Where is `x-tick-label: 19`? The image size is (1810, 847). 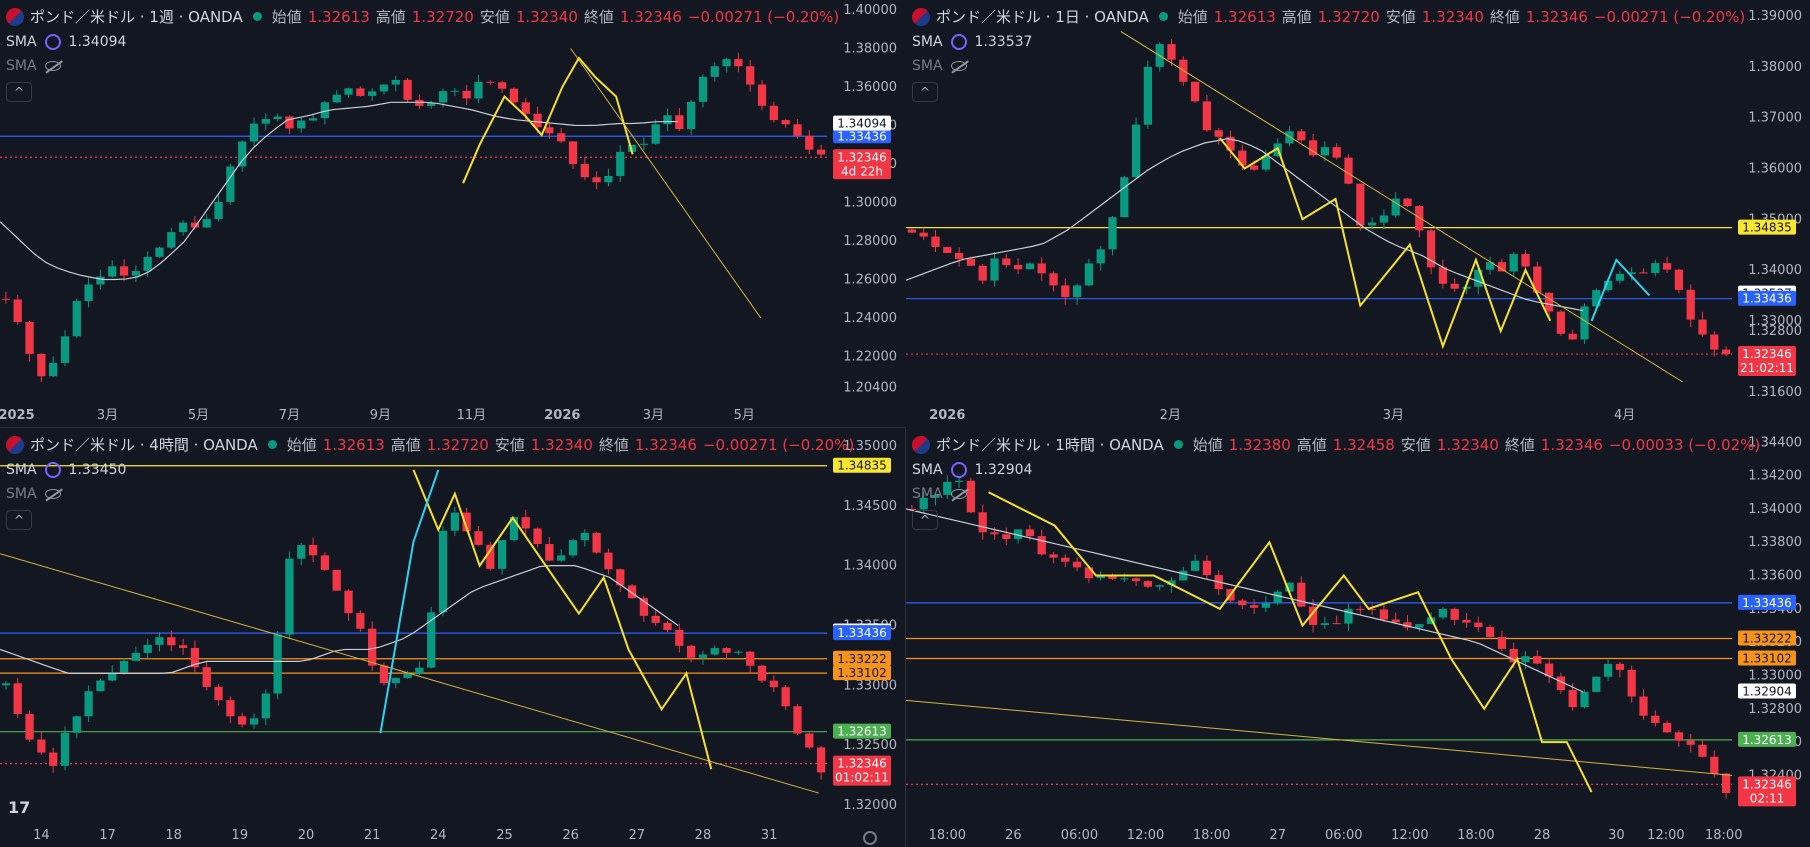 x-tick-label: 19 is located at coordinates (240, 835).